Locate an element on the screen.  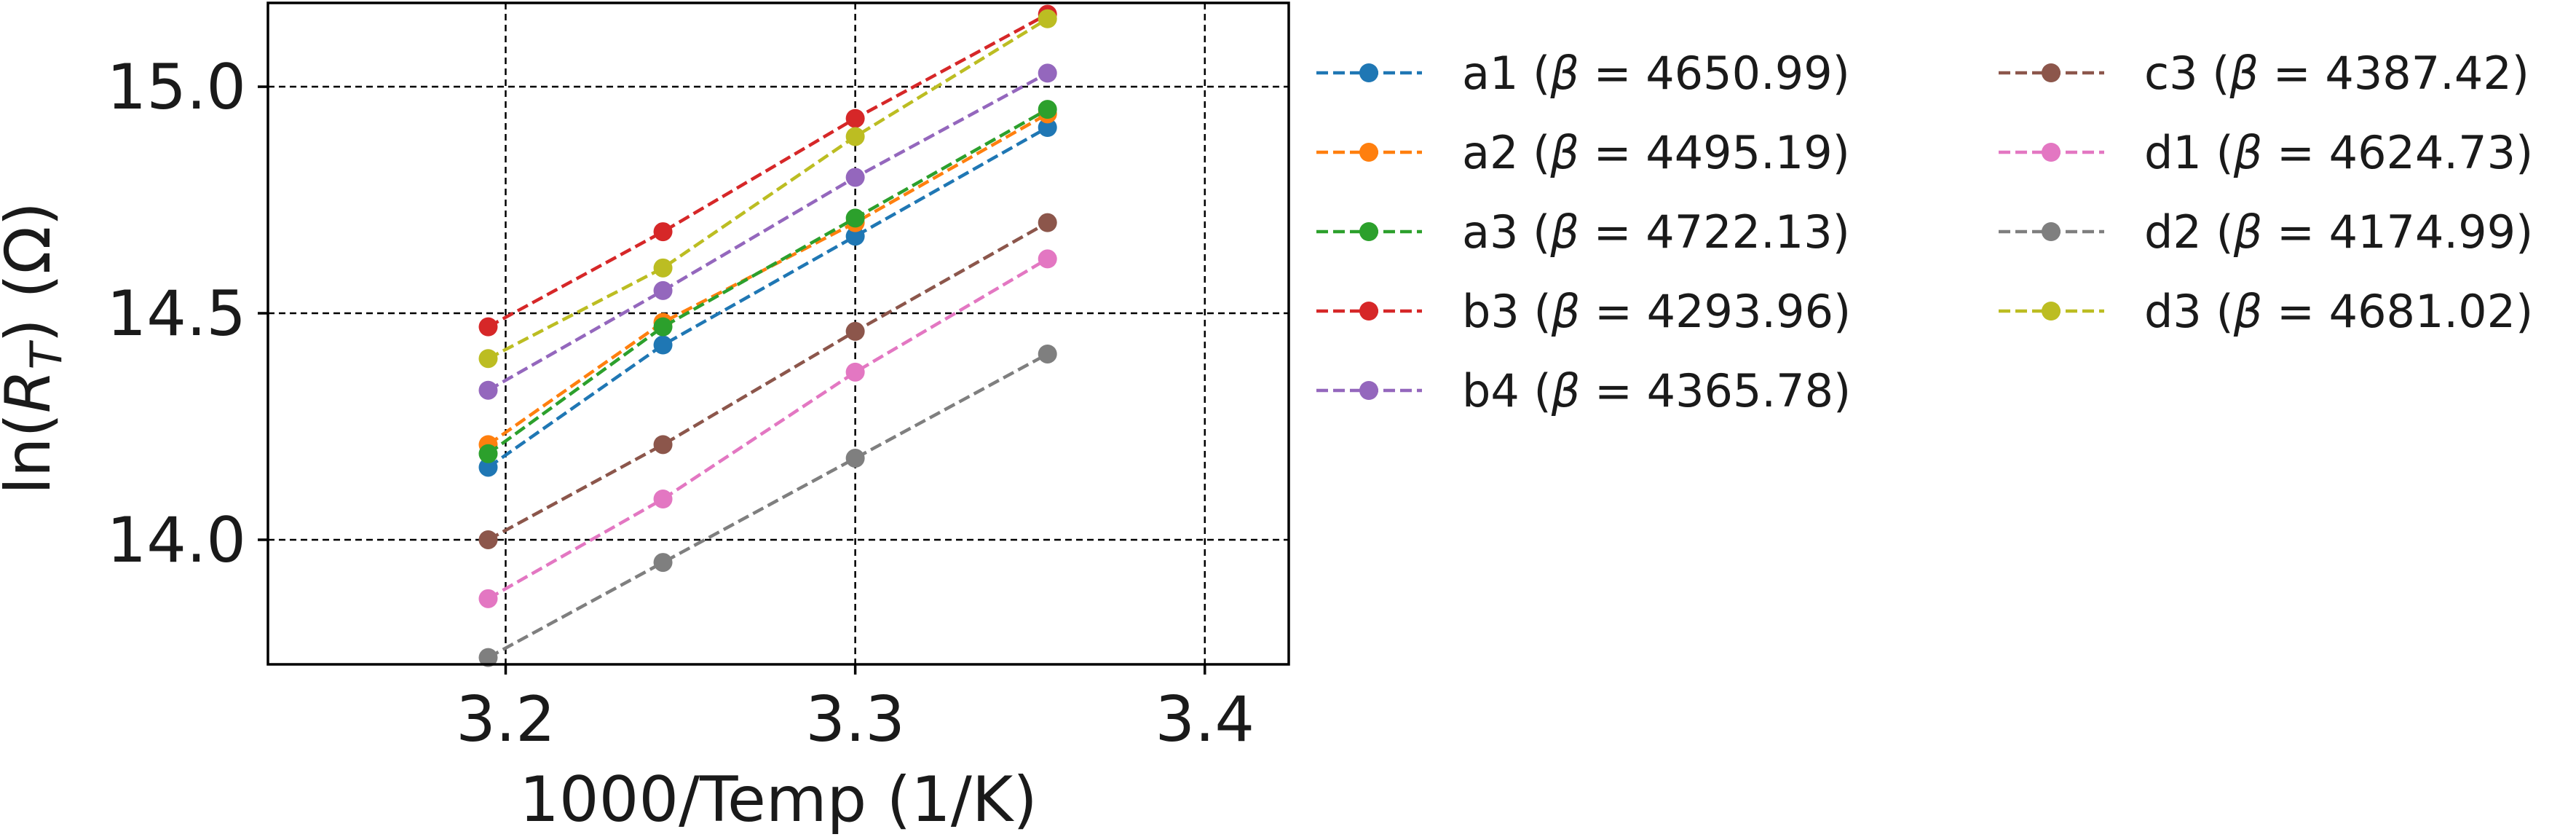
y-tick-label-0: 14.0 is located at coordinates (177, 540).